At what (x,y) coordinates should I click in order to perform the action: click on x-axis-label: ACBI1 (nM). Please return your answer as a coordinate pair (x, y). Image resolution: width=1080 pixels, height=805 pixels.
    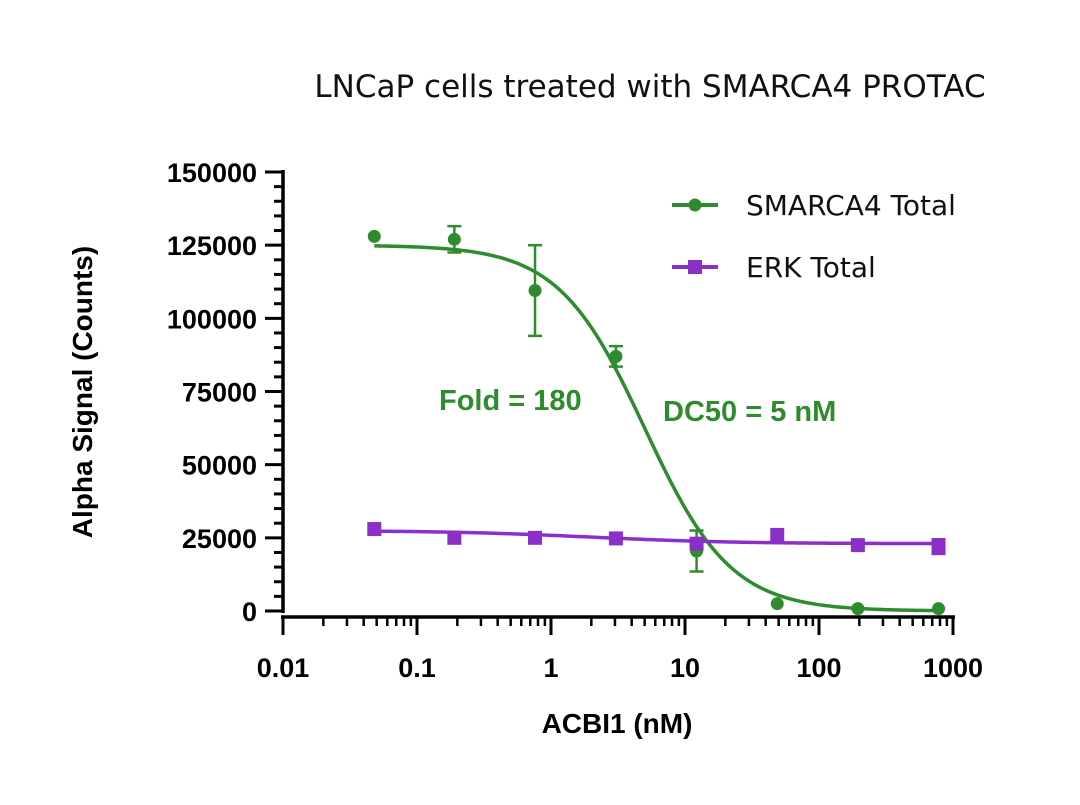
    Looking at the image, I should click on (617, 723).